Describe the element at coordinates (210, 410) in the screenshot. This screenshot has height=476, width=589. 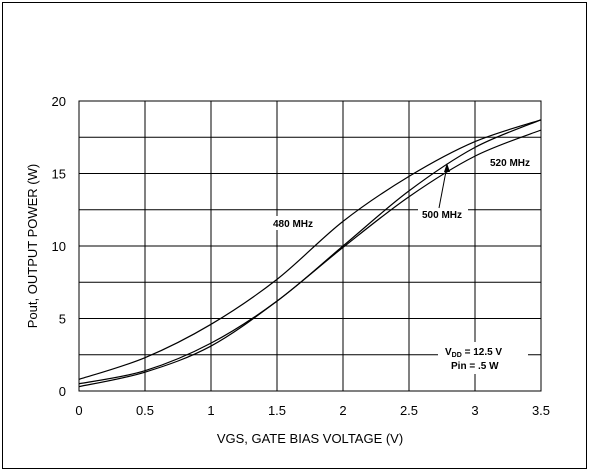
I see `x-tick-label: 1` at that location.